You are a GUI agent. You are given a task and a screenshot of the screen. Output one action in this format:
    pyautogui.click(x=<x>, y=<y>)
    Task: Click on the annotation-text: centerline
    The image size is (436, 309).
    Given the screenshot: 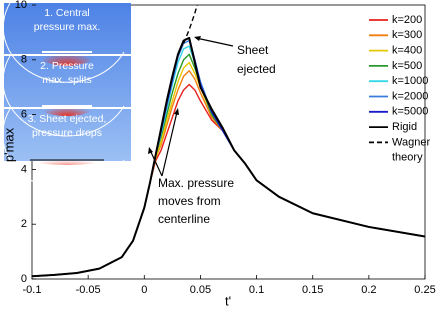 What is the action you would take?
    pyautogui.click(x=184, y=219)
    